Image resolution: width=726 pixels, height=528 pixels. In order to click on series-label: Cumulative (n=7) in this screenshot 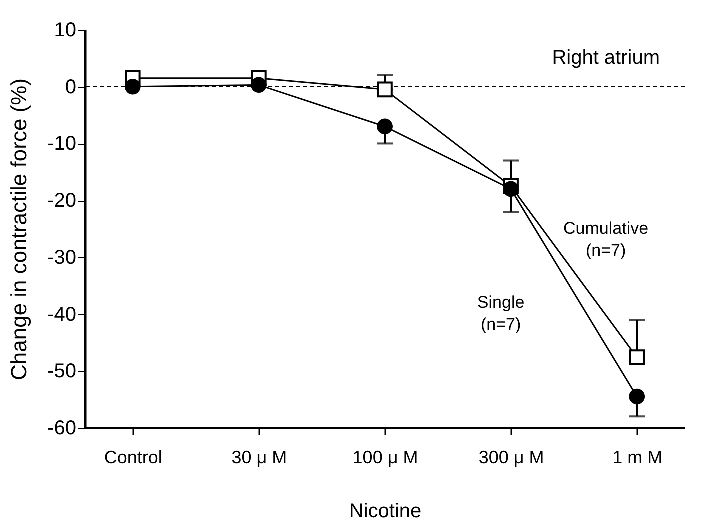, I will do `click(606, 239)`.